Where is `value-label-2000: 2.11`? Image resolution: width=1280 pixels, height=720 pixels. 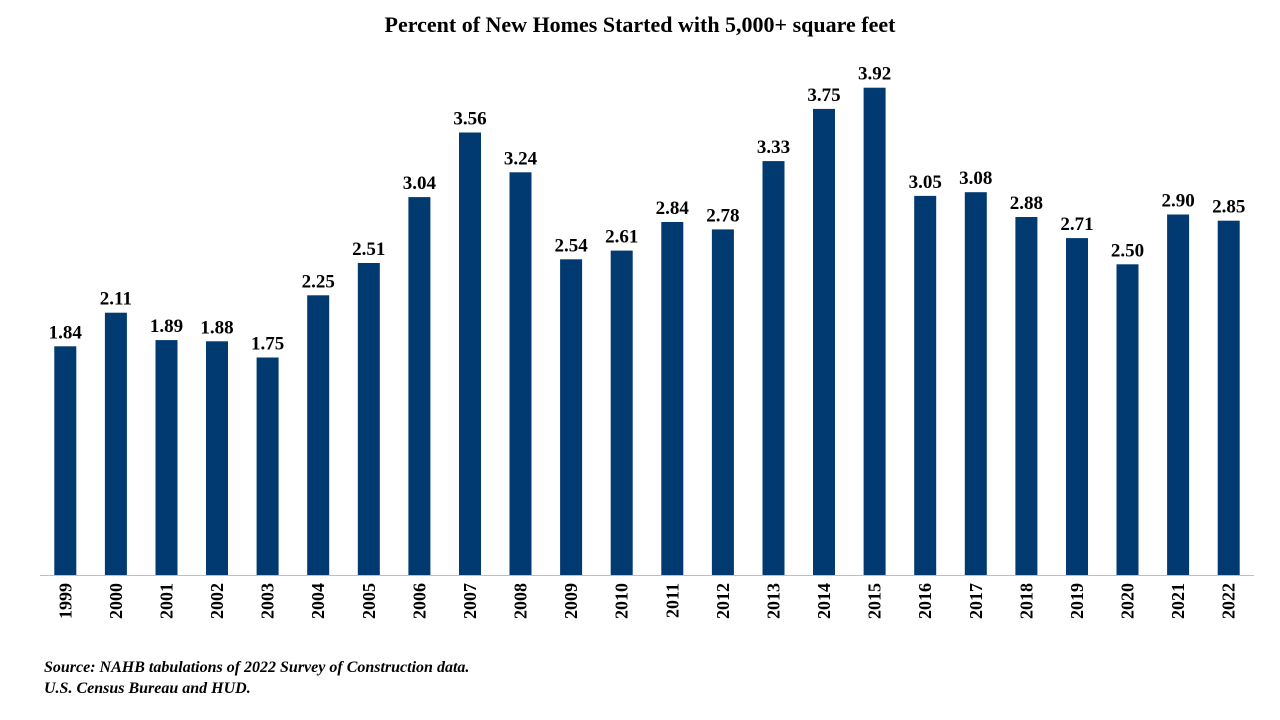
value-label-2000: 2.11 is located at coordinates (116, 299).